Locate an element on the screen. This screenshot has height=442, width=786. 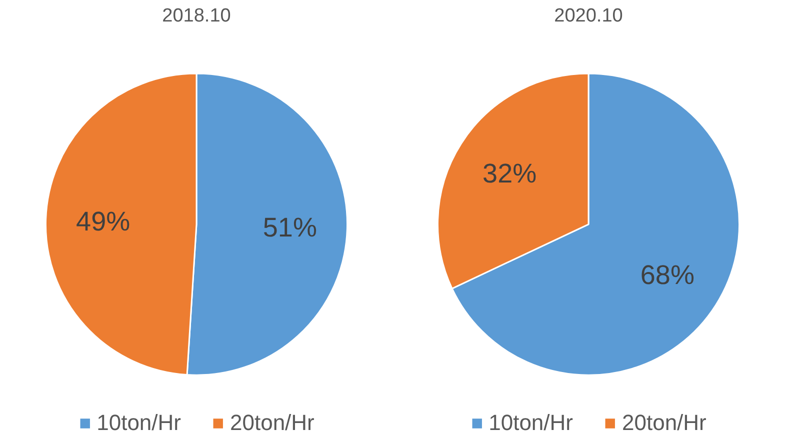
data-label: 68% is located at coordinates (667, 275).